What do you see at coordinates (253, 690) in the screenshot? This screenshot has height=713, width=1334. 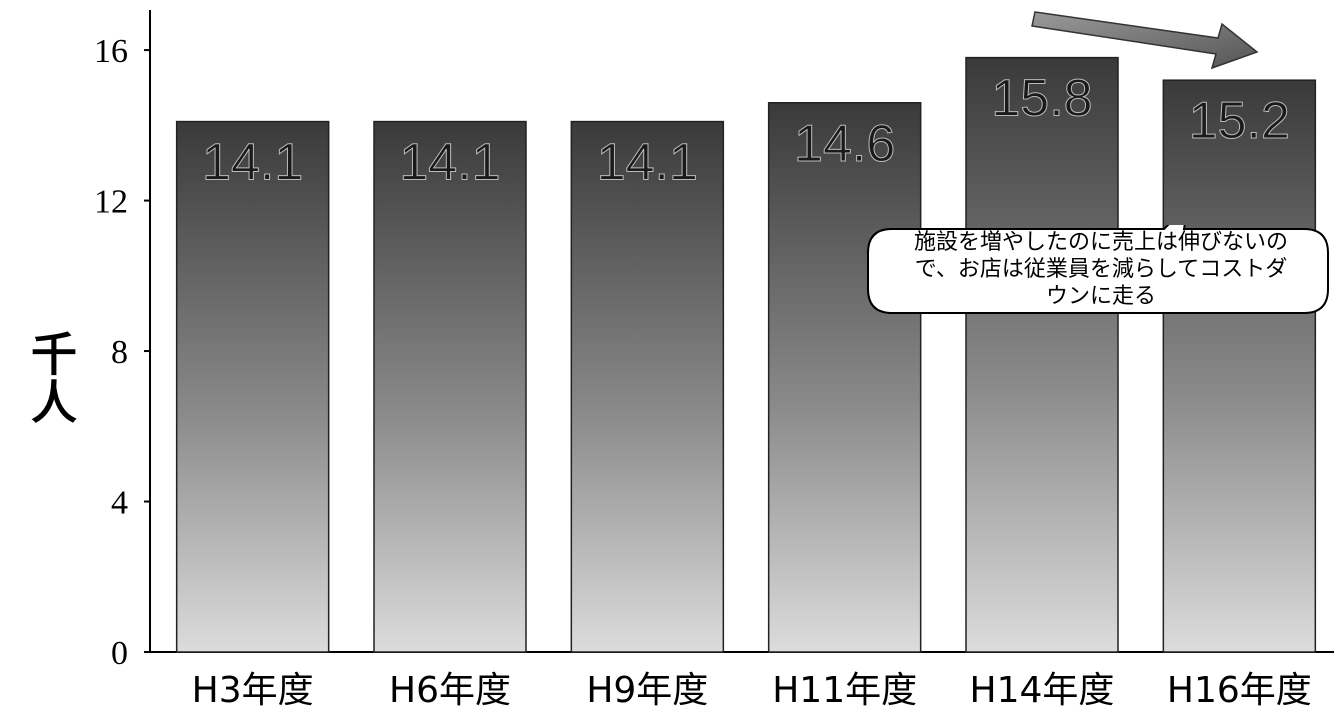 I see `x-tick-label: H3年度` at bounding box center [253, 690].